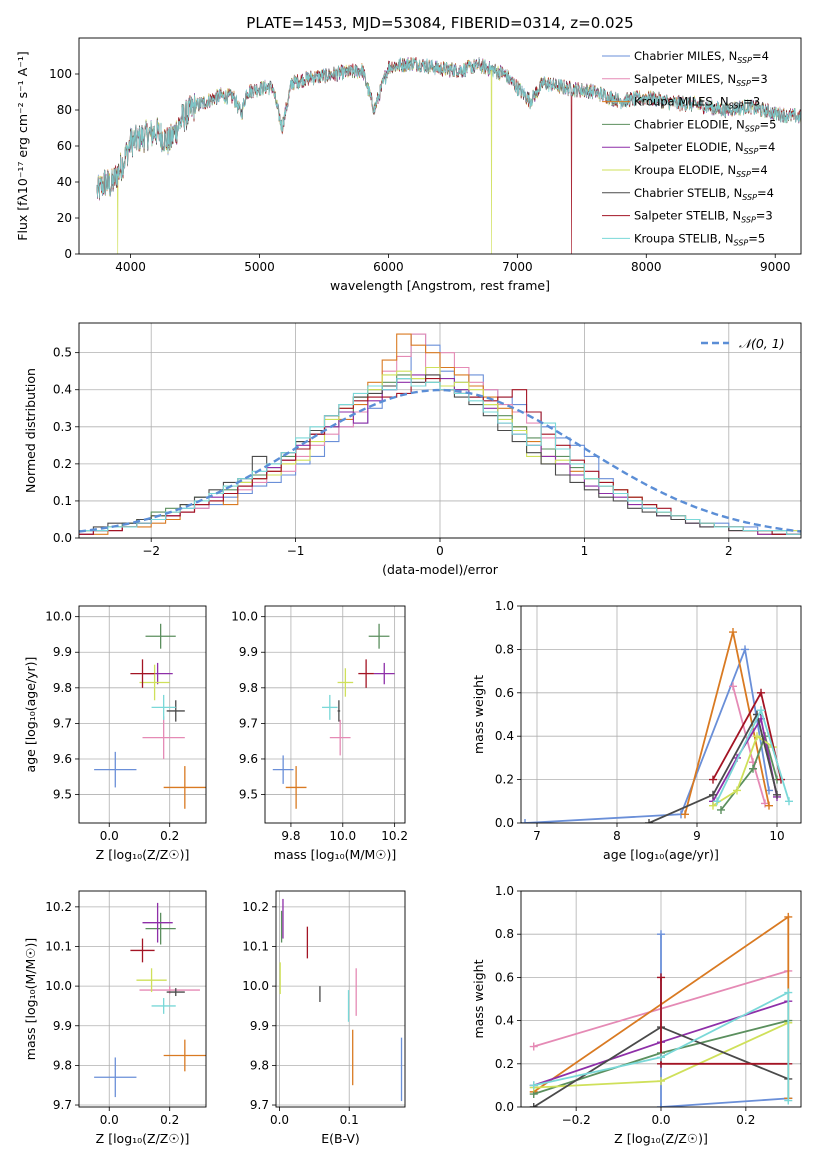  I want to click on spectrum-line-kroupa-stelib, so click(448, 128).